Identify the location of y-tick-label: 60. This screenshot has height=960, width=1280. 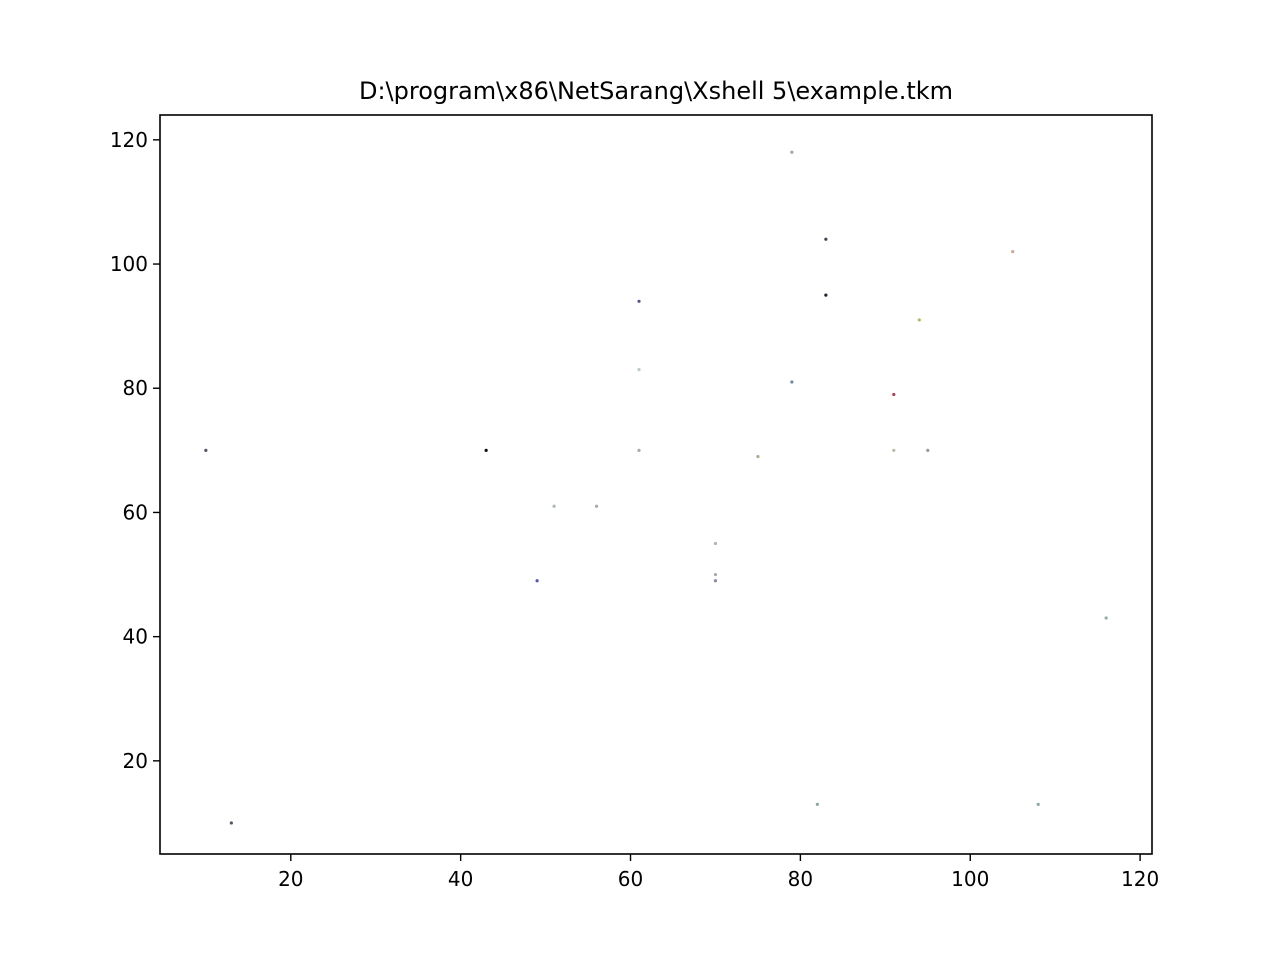
(135, 512).